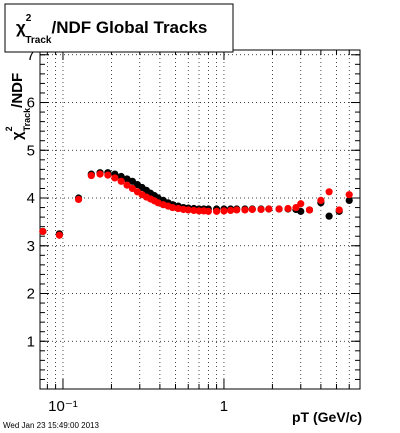  I want to click on y-tick-label: 6, so click(31, 103).